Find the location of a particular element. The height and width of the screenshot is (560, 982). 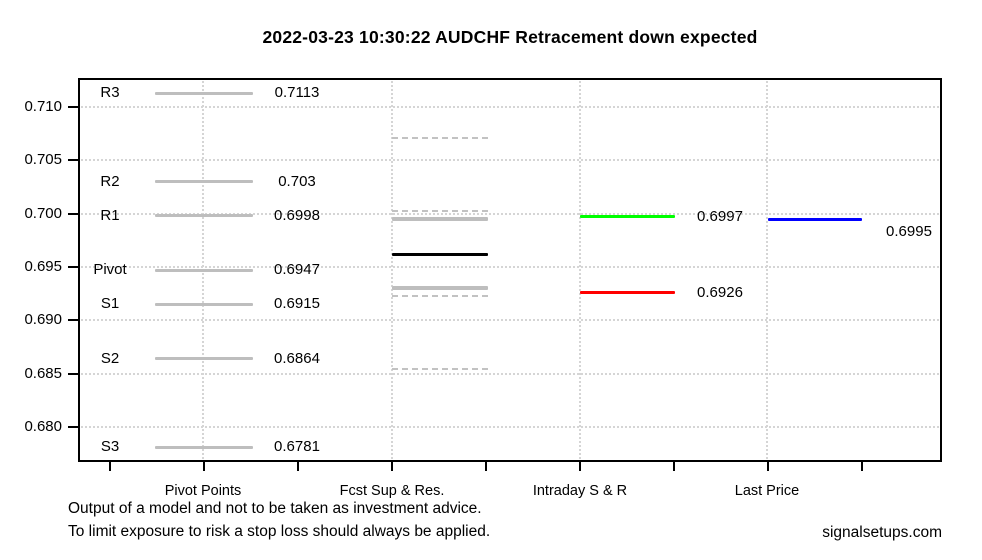

y-axis-label-0.680: 0.680 is located at coordinates (43, 426).